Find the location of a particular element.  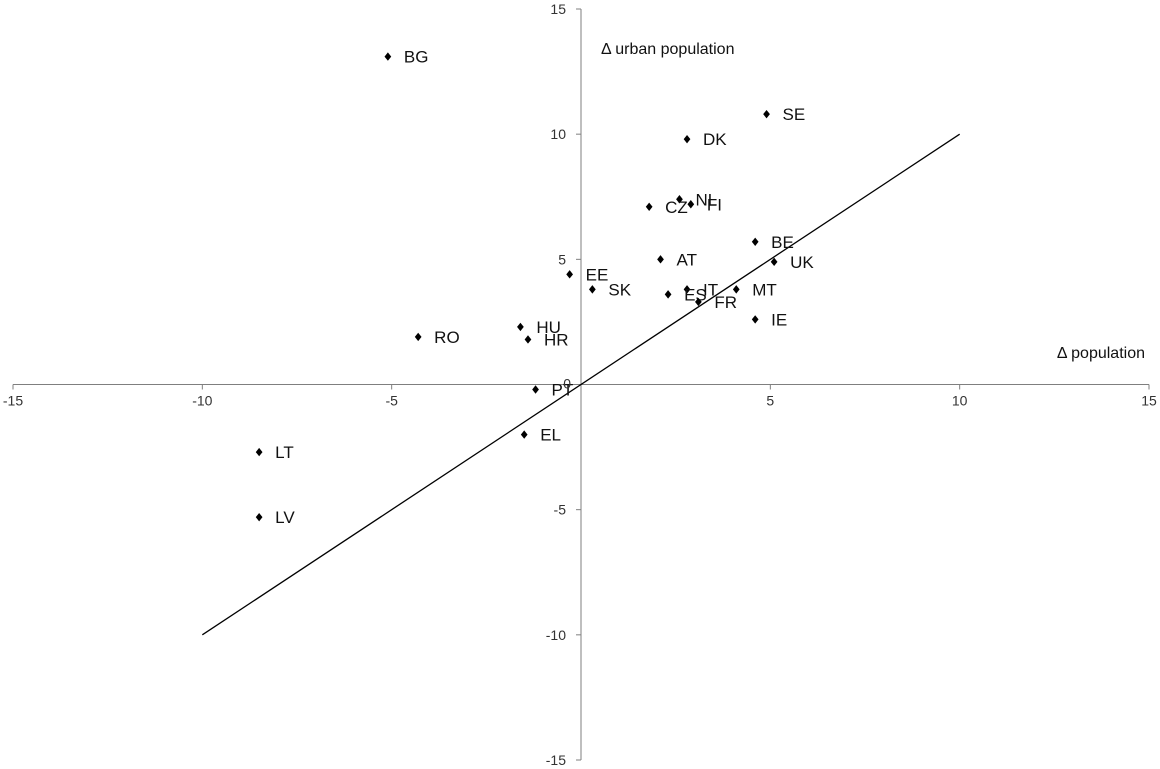

point-label-uk: UK is located at coordinates (802, 262).